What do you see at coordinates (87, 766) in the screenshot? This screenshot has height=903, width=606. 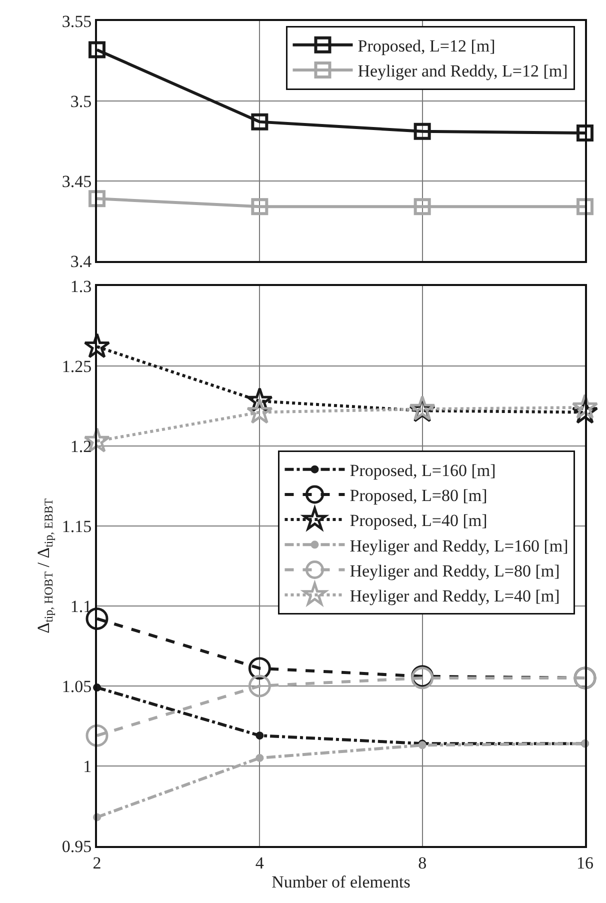 I see `y-tick-label: 1` at bounding box center [87, 766].